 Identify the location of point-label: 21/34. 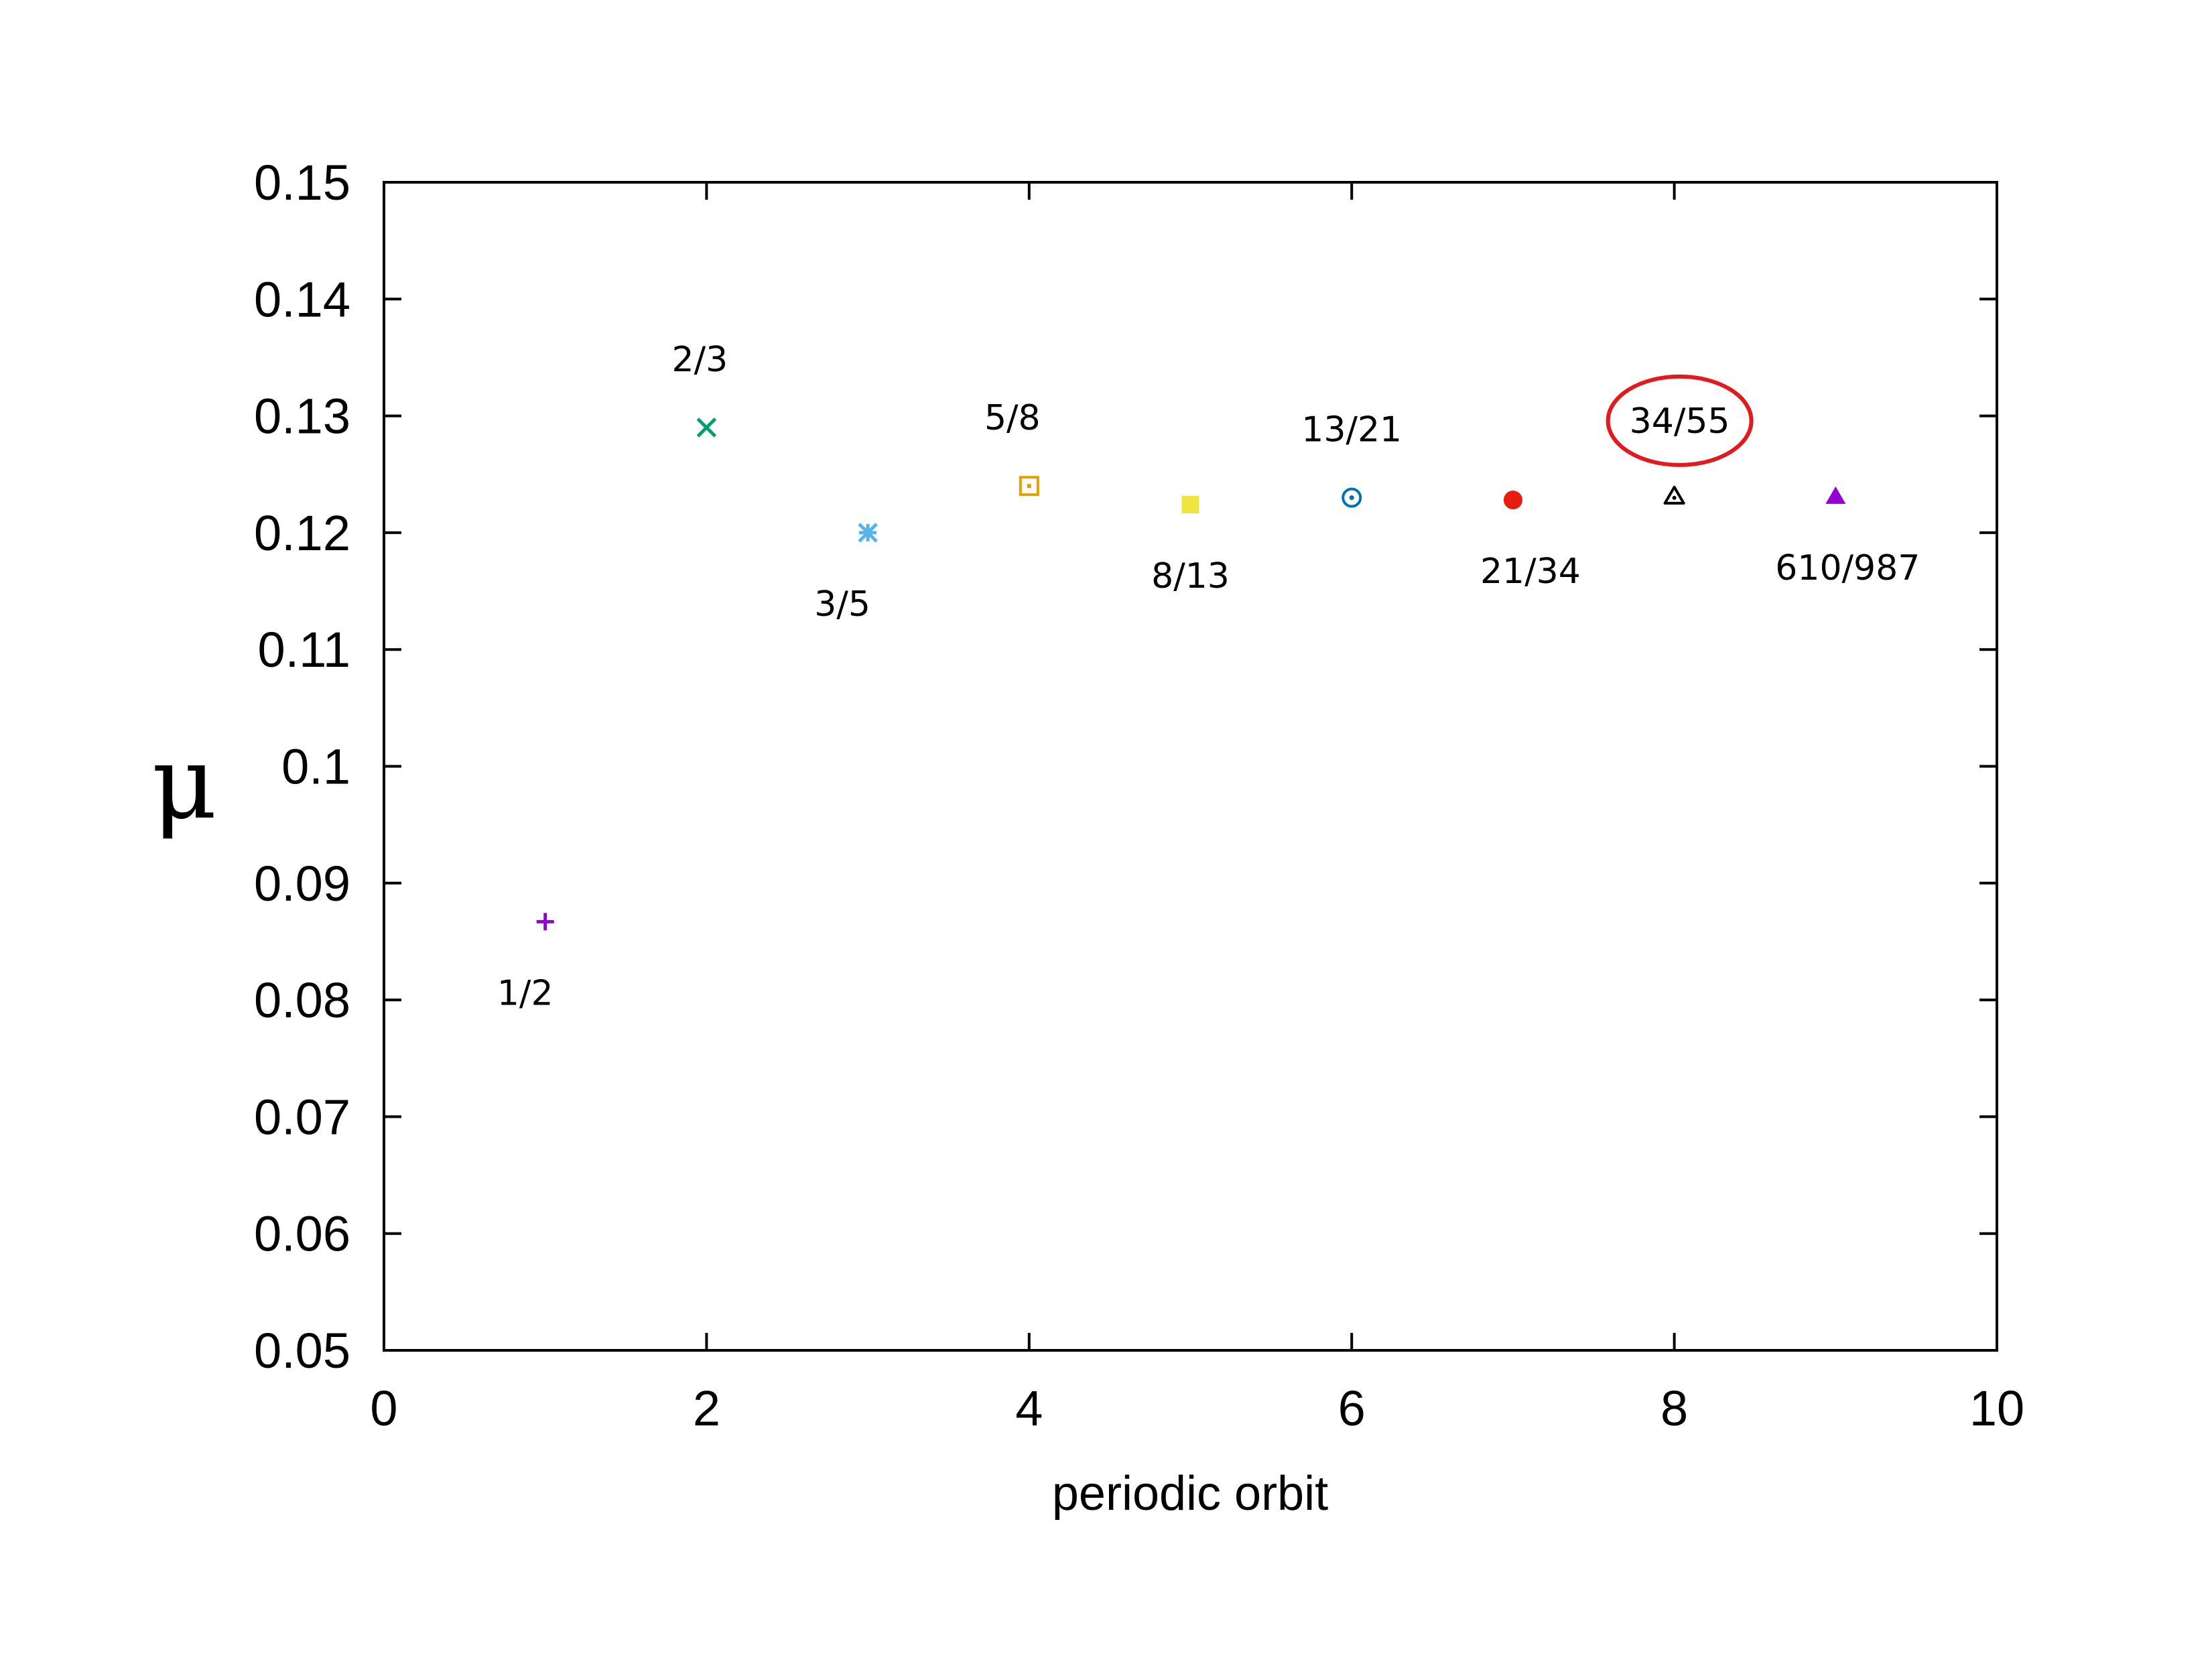
(1530, 572).